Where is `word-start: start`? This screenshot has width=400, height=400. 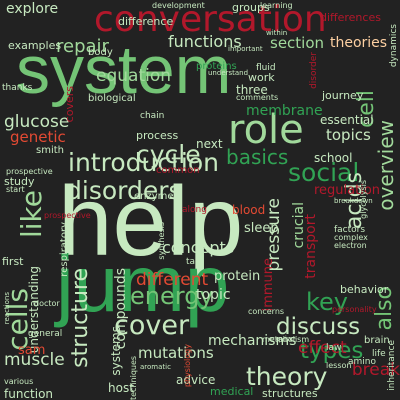 word-start: start is located at coordinates (15, 189).